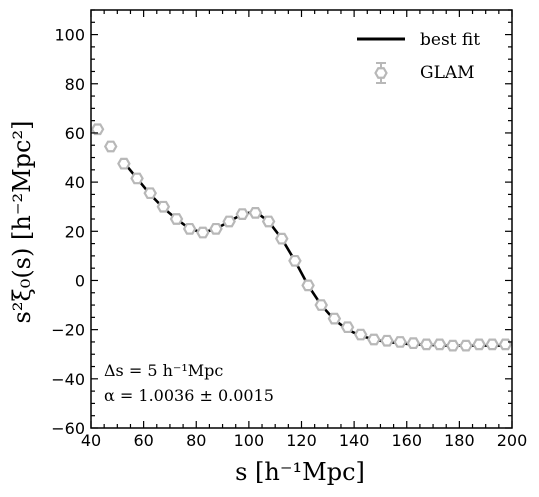 The width and height of the screenshot is (539, 497). What do you see at coordinates (459, 440) in the screenshot?
I see `x-tick-label: 180` at bounding box center [459, 440].